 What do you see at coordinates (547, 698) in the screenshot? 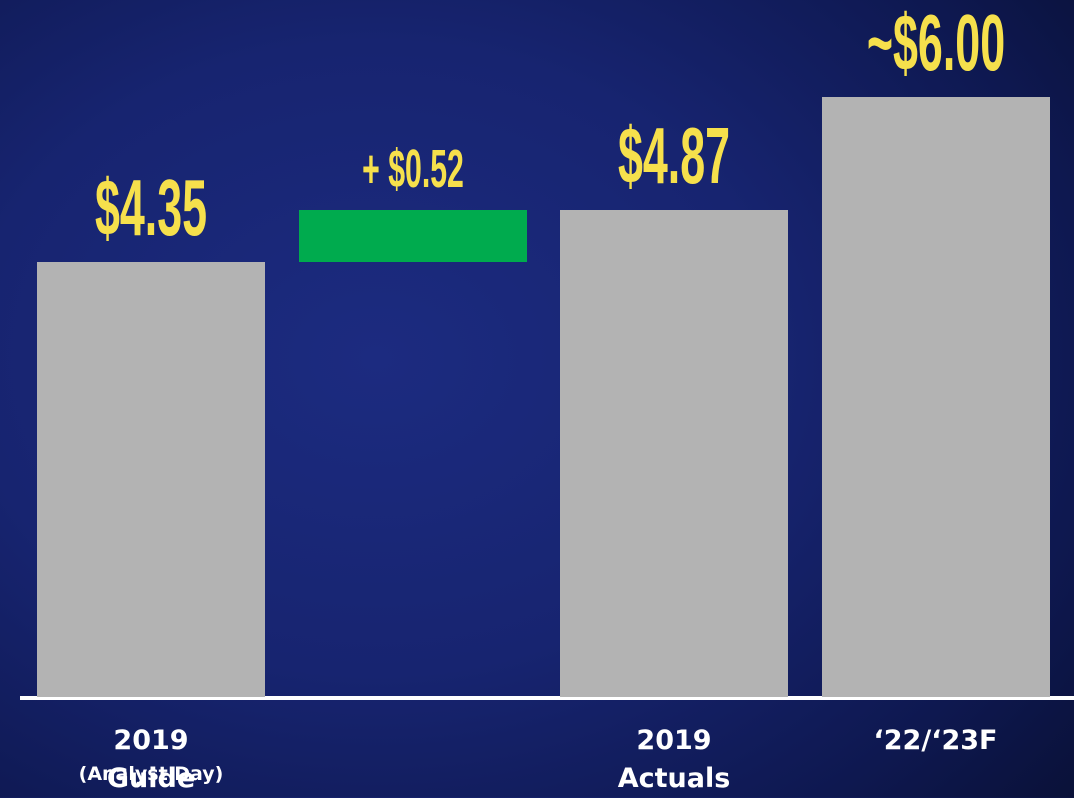
I see `baseline` at bounding box center [547, 698].